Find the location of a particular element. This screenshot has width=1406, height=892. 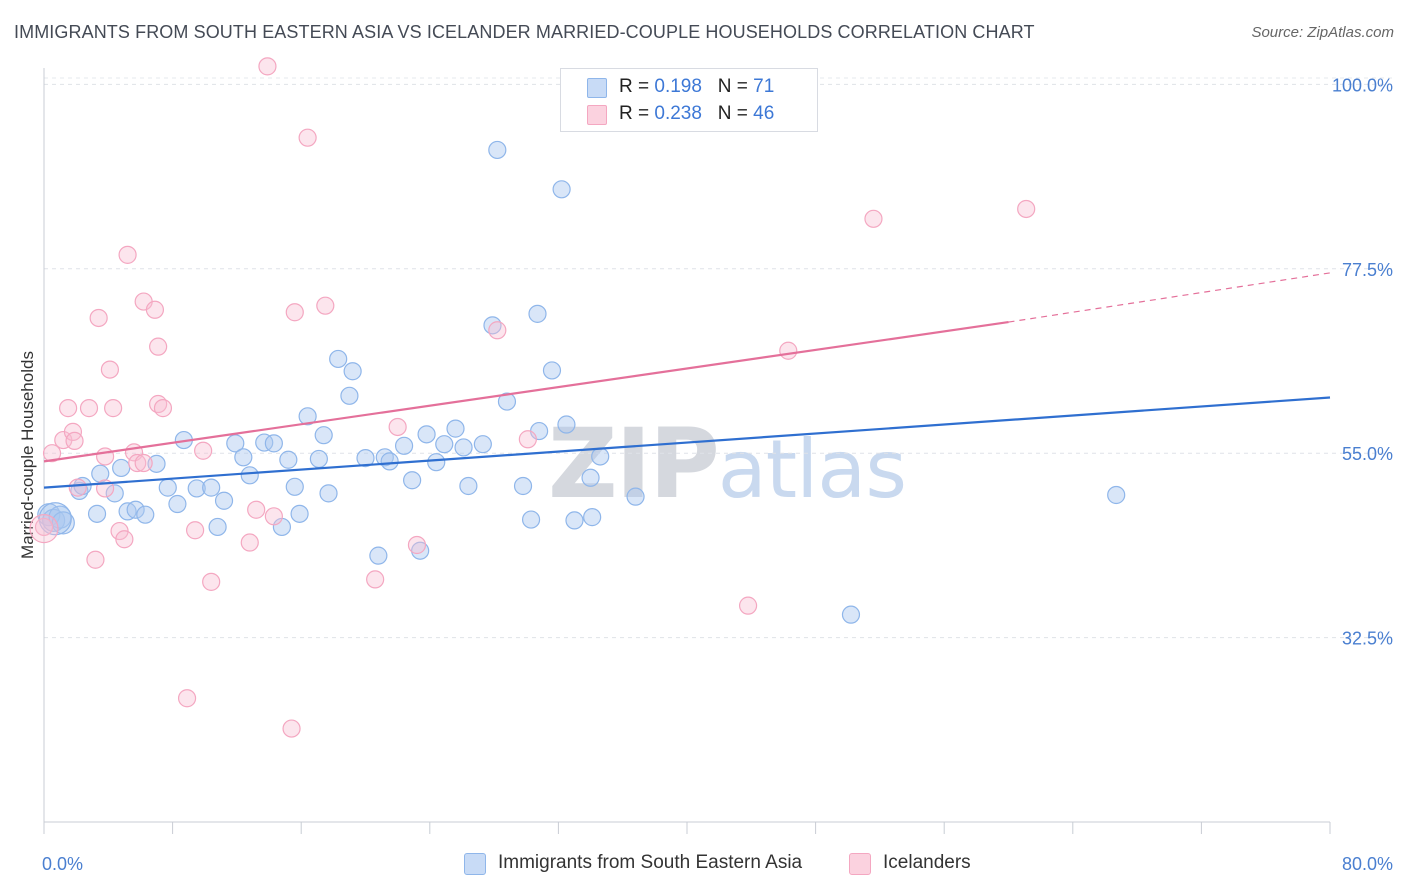

y-tick-label: 77.5% is located at coordinates (1367, 270).